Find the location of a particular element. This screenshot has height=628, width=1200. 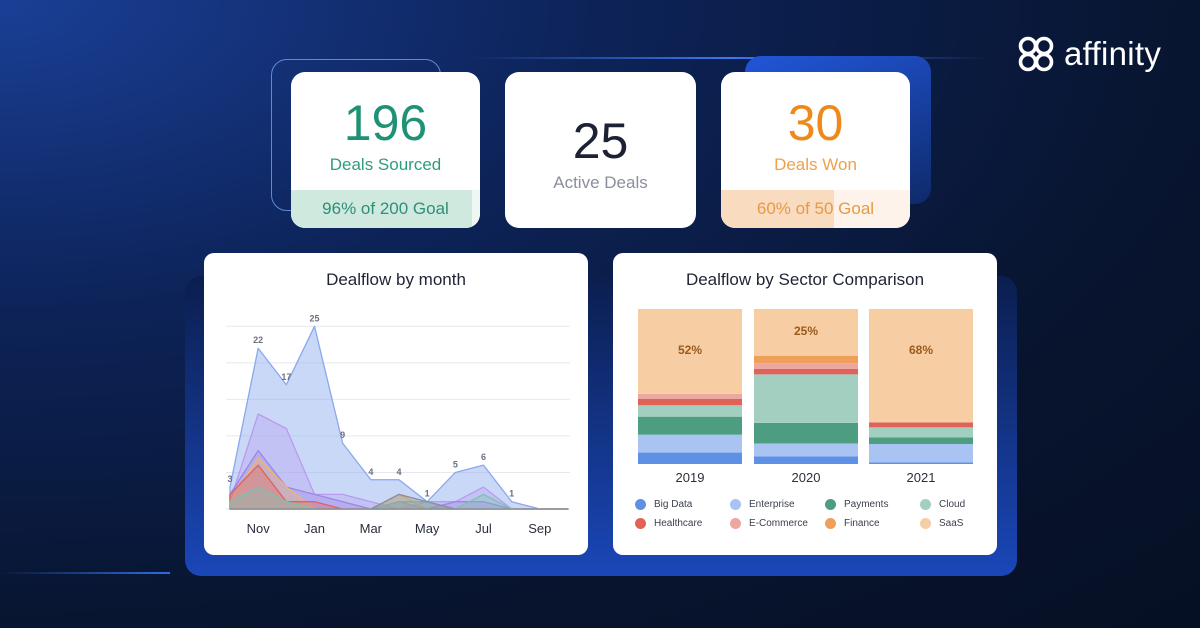

legend-item: Cloud is located at coordinates (955, 504).